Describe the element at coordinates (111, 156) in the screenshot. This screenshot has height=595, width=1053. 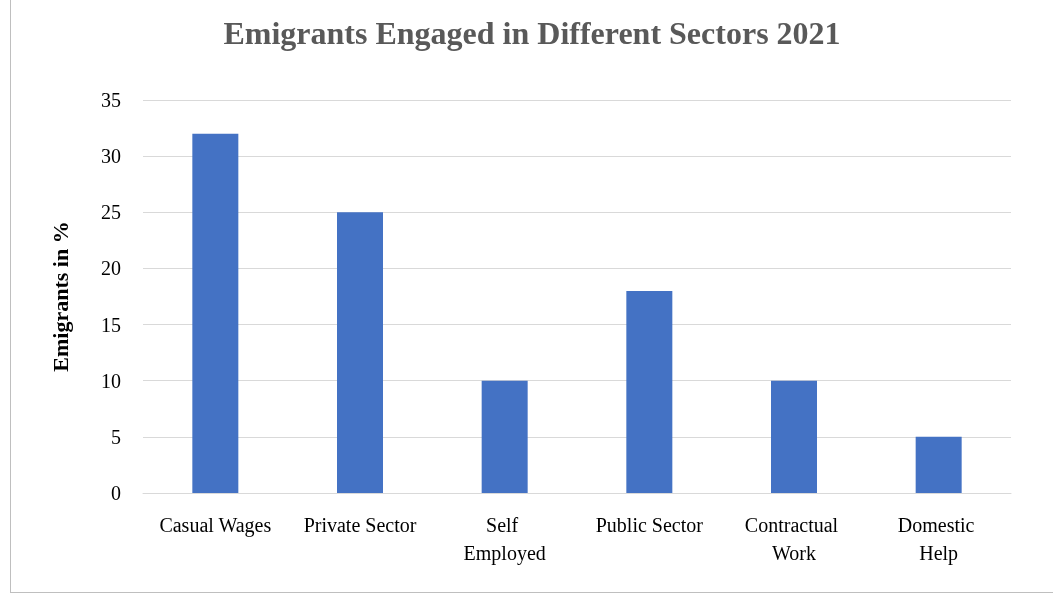
I see `y-tick-label: 30` at that location.